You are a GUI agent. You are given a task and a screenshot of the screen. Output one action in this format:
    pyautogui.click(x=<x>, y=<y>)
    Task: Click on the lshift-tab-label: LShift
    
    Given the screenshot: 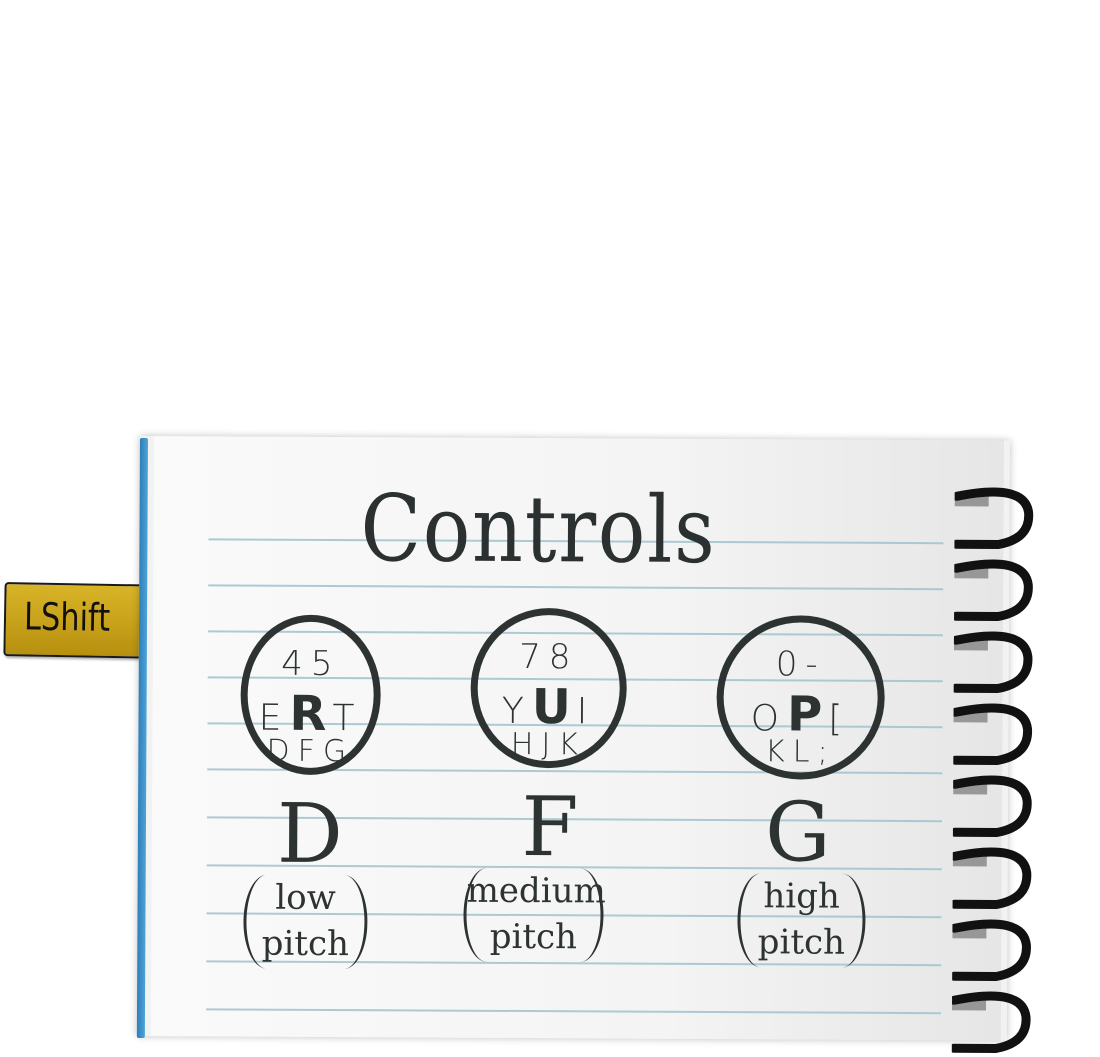 What is the action you would take?
    pyautogui.click(x=67, y=617)
    